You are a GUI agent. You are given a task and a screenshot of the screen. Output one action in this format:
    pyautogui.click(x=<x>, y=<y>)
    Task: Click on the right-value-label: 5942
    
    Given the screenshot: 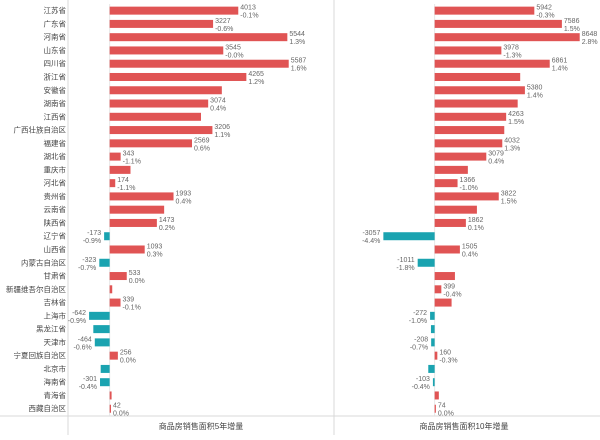 What is the action you would take?
    pyautogui.click(x=544, y=8)
    